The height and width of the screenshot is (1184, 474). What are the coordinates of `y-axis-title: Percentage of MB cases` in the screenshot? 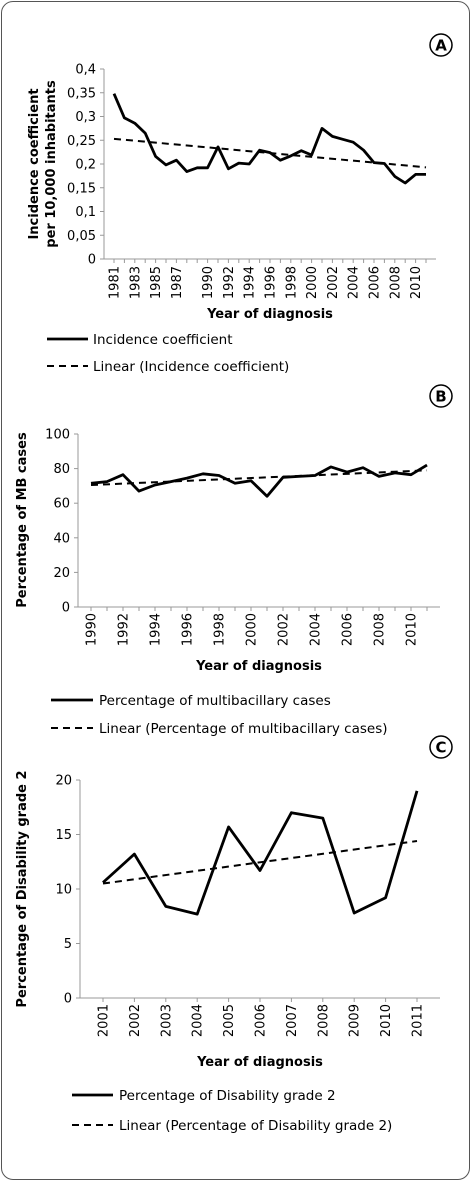 It's located at (22, 520).